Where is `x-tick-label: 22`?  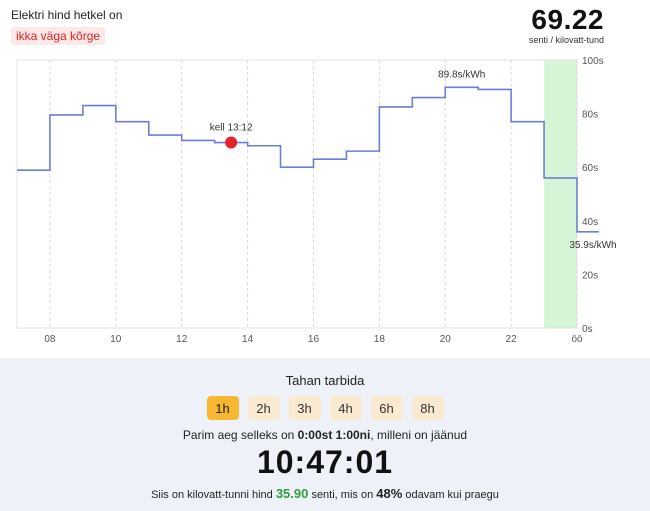 x-tick-label: 22 is located at coordinates (512, 339).